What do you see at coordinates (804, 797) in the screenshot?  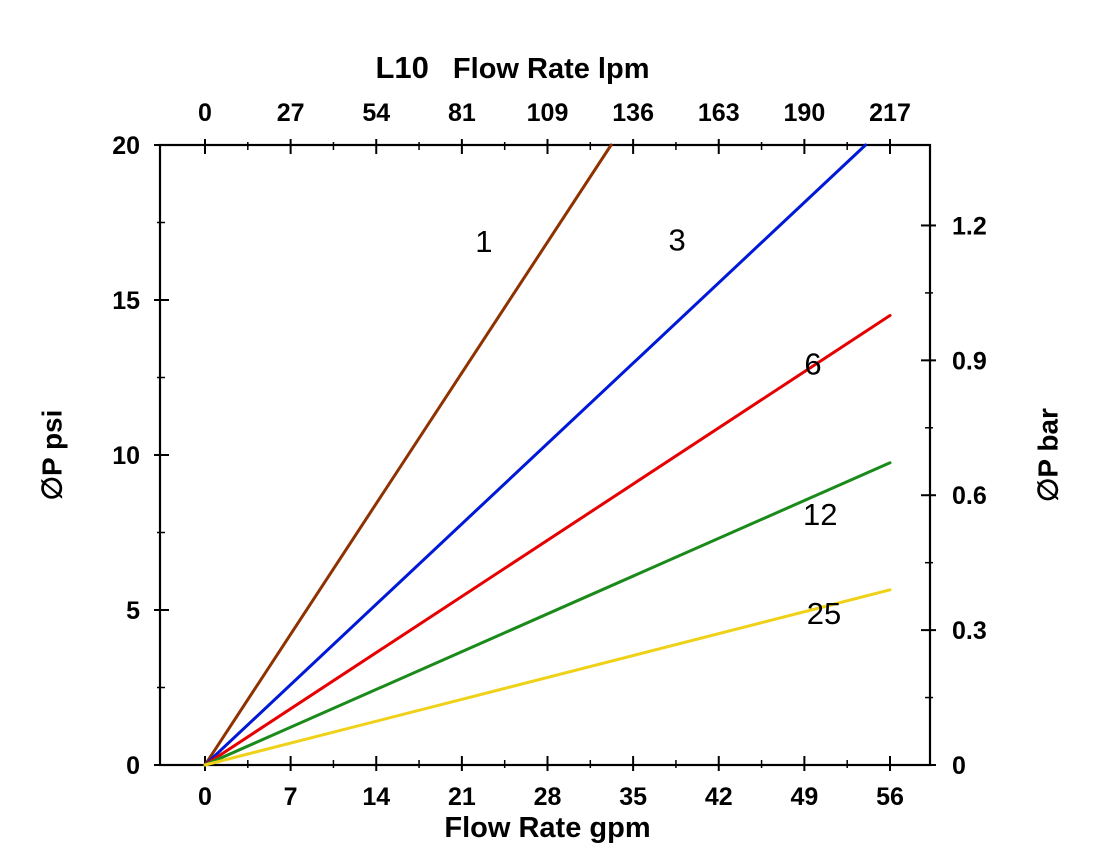 I see `bottom-tick-label: 49` at bounding box center [804, 797].